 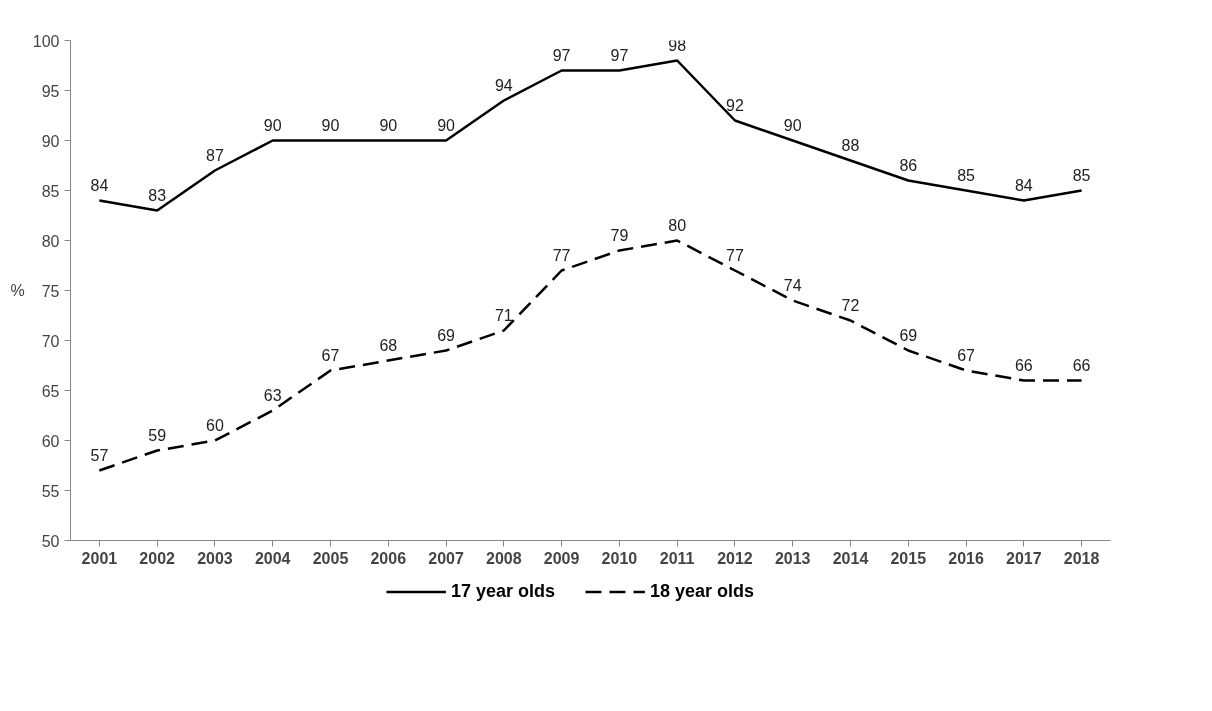 I want to click on data-label: 83, so click(x=157, y=195).